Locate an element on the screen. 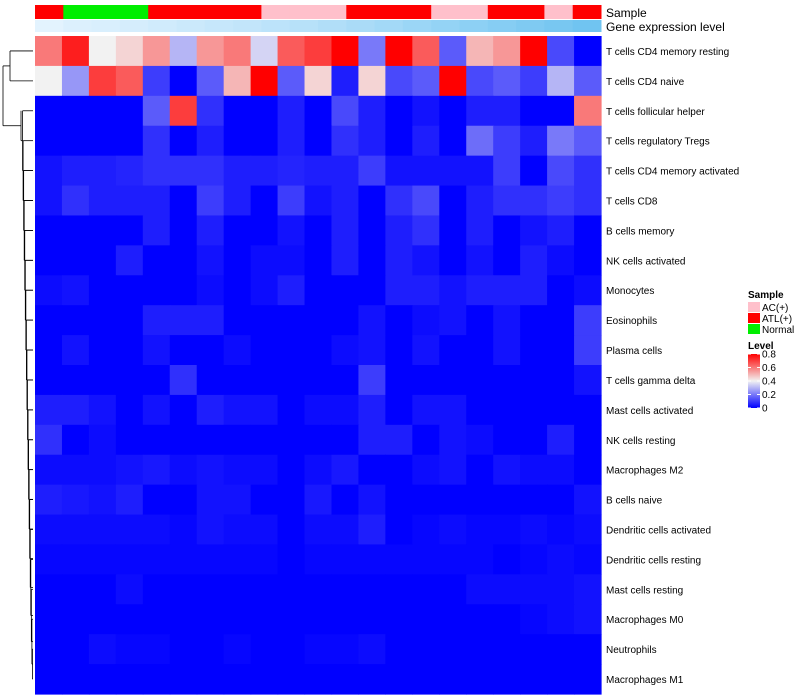 This screenshot has width=800, height=700. row-label: Dendritic cells activated is located at coordinates (658, 531).